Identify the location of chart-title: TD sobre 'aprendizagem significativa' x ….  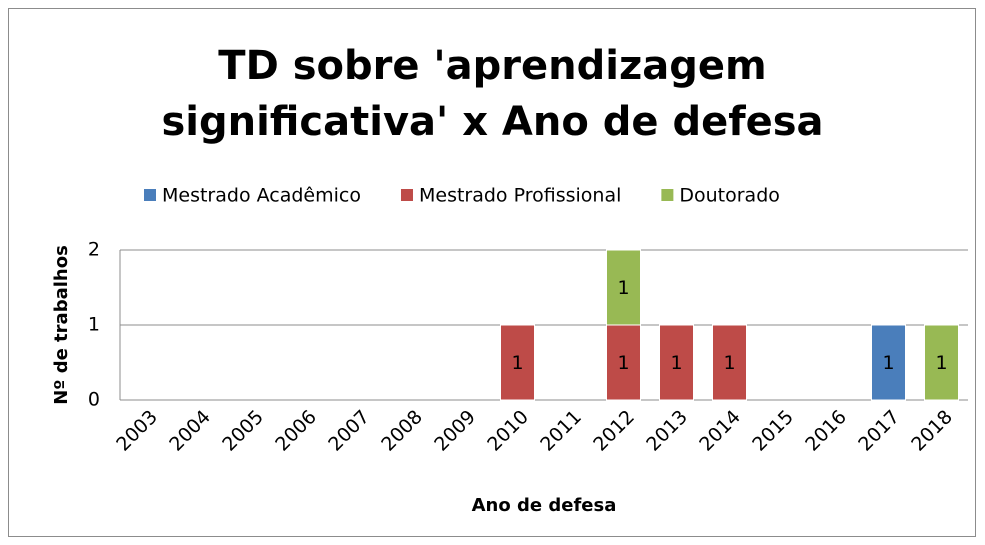
(492, 94).